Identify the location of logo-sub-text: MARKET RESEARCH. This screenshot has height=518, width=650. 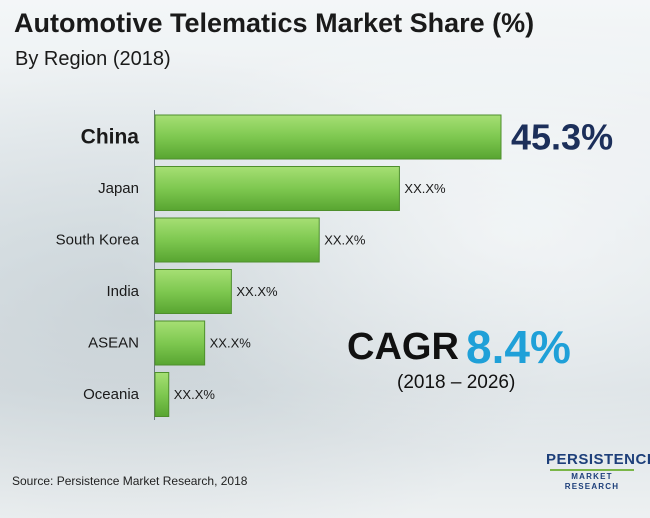
(592, 481).